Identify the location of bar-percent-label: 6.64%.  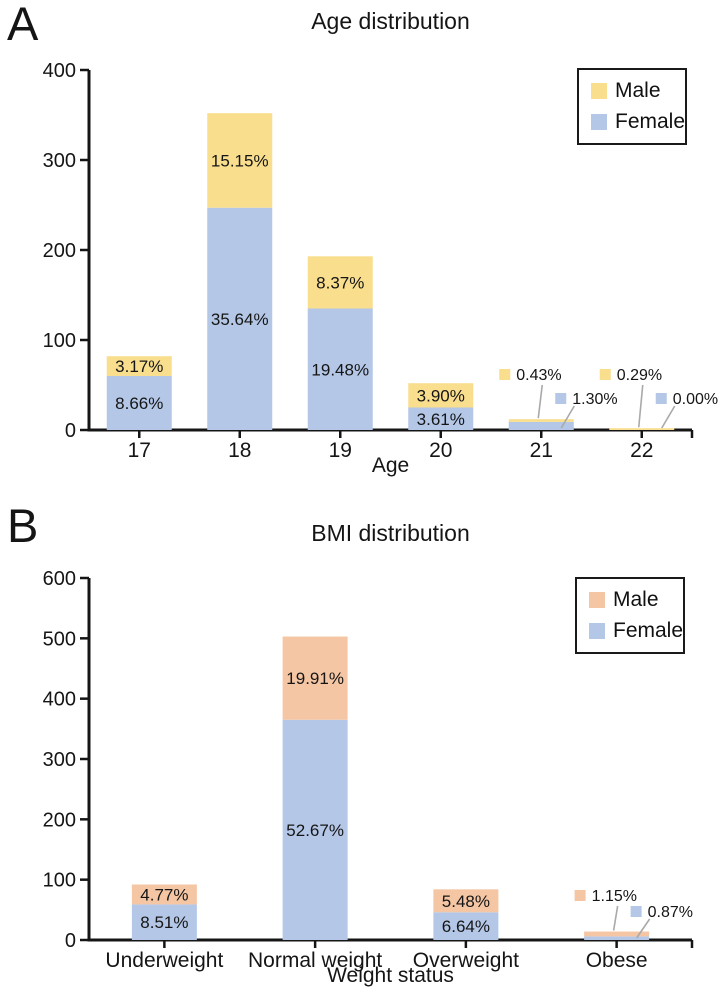
(466, 926).